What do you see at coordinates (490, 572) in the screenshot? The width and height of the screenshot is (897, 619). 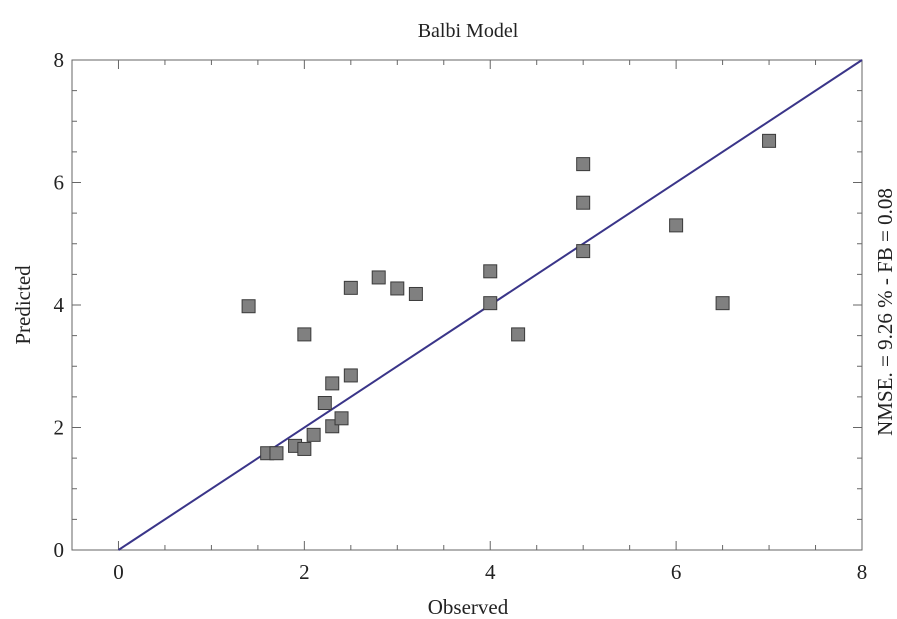 I see `x-tick-label: 4` at bounding box center [490, 572].